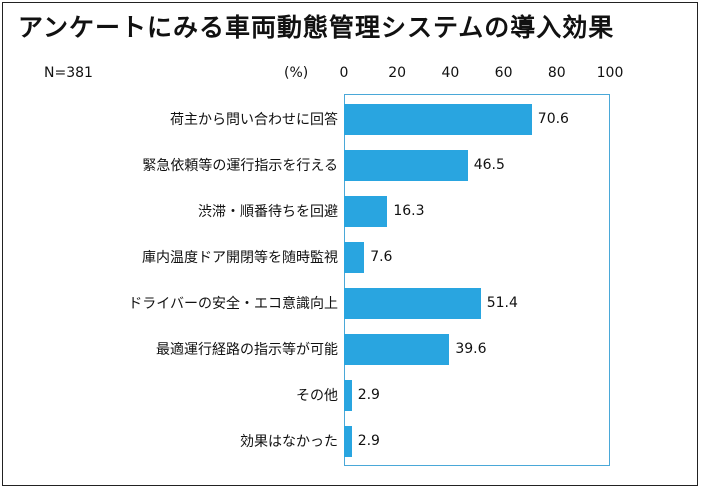 The width and height of the screenshot is (702, 490). I want to click on x-tick-label: 60, so click(503, 73).